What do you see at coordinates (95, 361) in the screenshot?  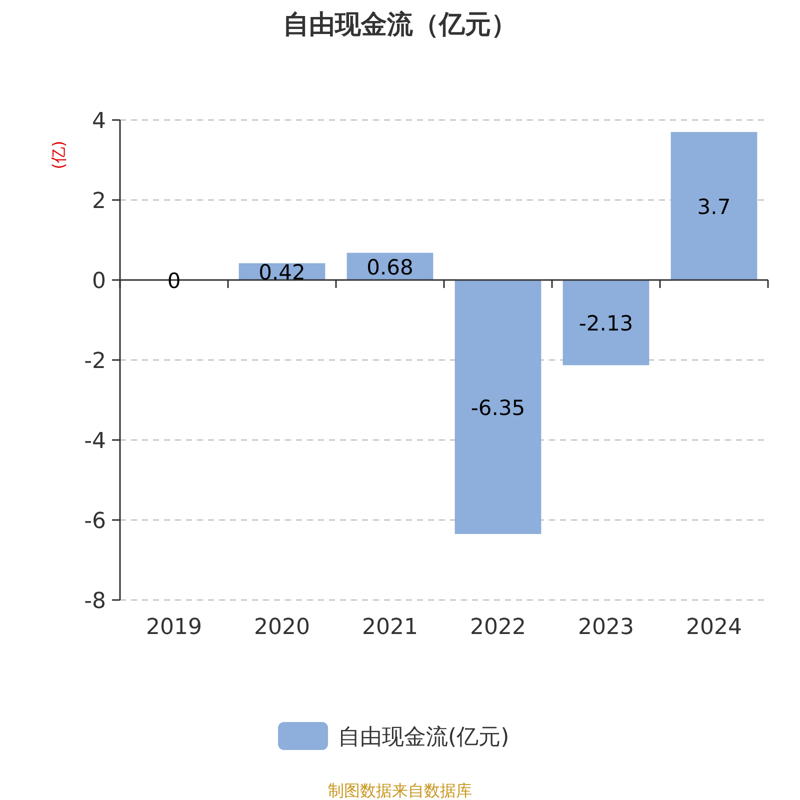 I see `y-tick-label: -2` at bounding box center [95, 361].